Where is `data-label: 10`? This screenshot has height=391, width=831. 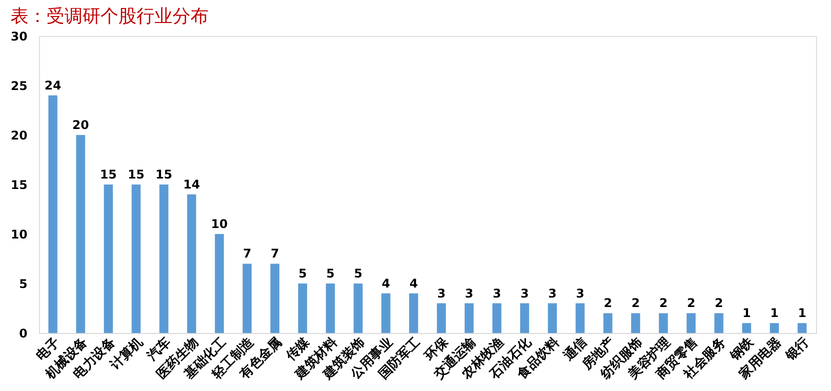
data-label: 10 is located at coordinates (219, 224).